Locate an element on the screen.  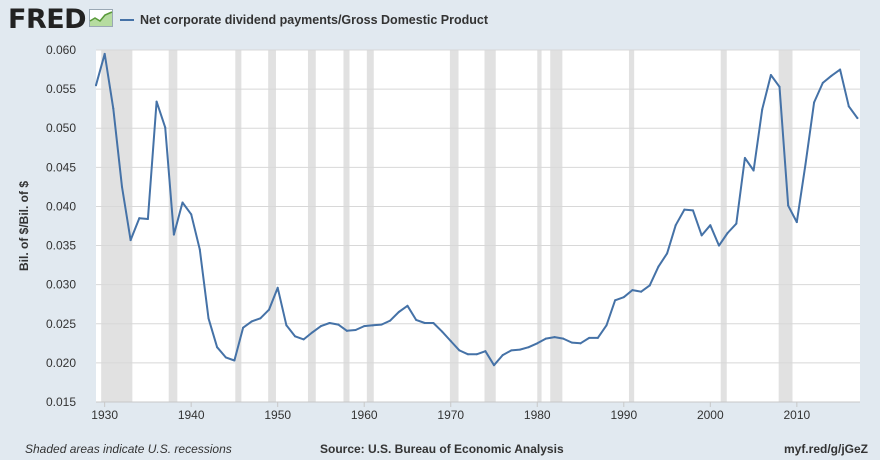
y-tick-label: 0.030 is located at coordinates (61, 285).